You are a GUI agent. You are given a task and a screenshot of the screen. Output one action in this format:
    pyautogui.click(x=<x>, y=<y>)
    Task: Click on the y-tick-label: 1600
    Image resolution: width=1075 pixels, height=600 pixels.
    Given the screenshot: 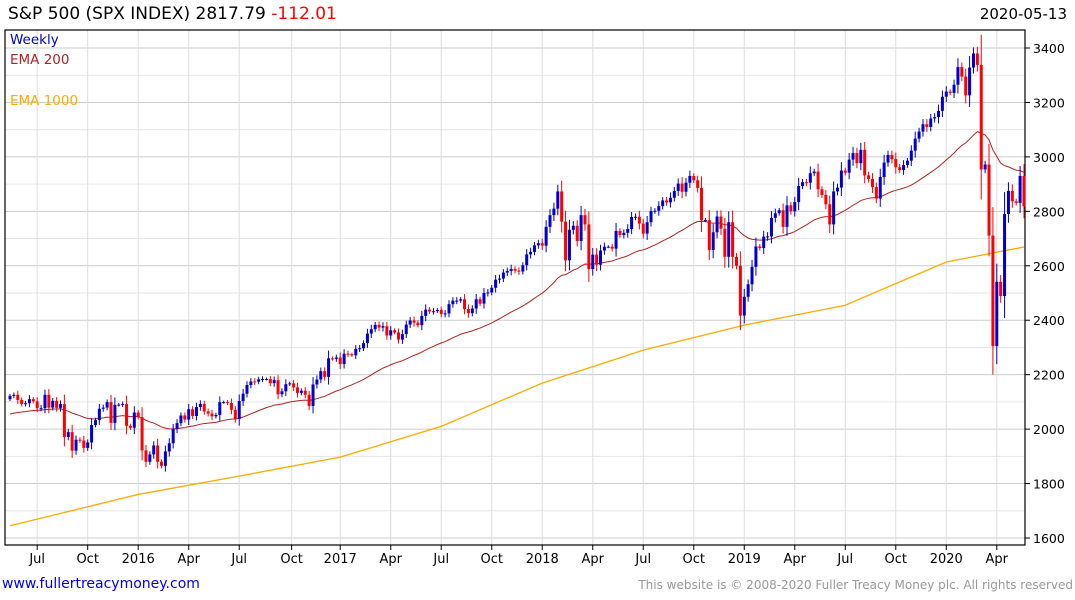 What is the action you would take?
    pyautogui.click(x=1049, y=538)
    